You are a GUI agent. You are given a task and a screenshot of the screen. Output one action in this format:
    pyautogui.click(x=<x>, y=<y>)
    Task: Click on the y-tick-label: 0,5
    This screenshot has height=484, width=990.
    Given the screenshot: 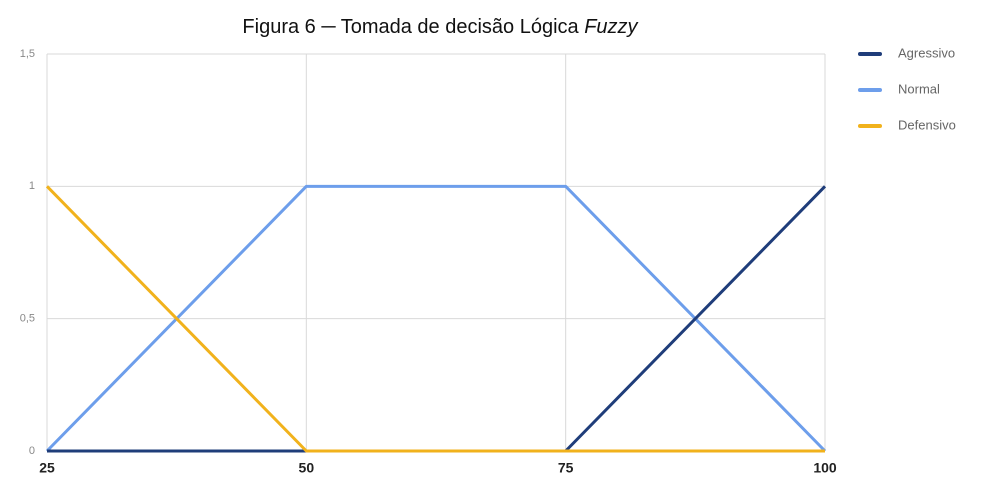 What is the action you would take?
    pyautogui.click(x=27, y=319)
    